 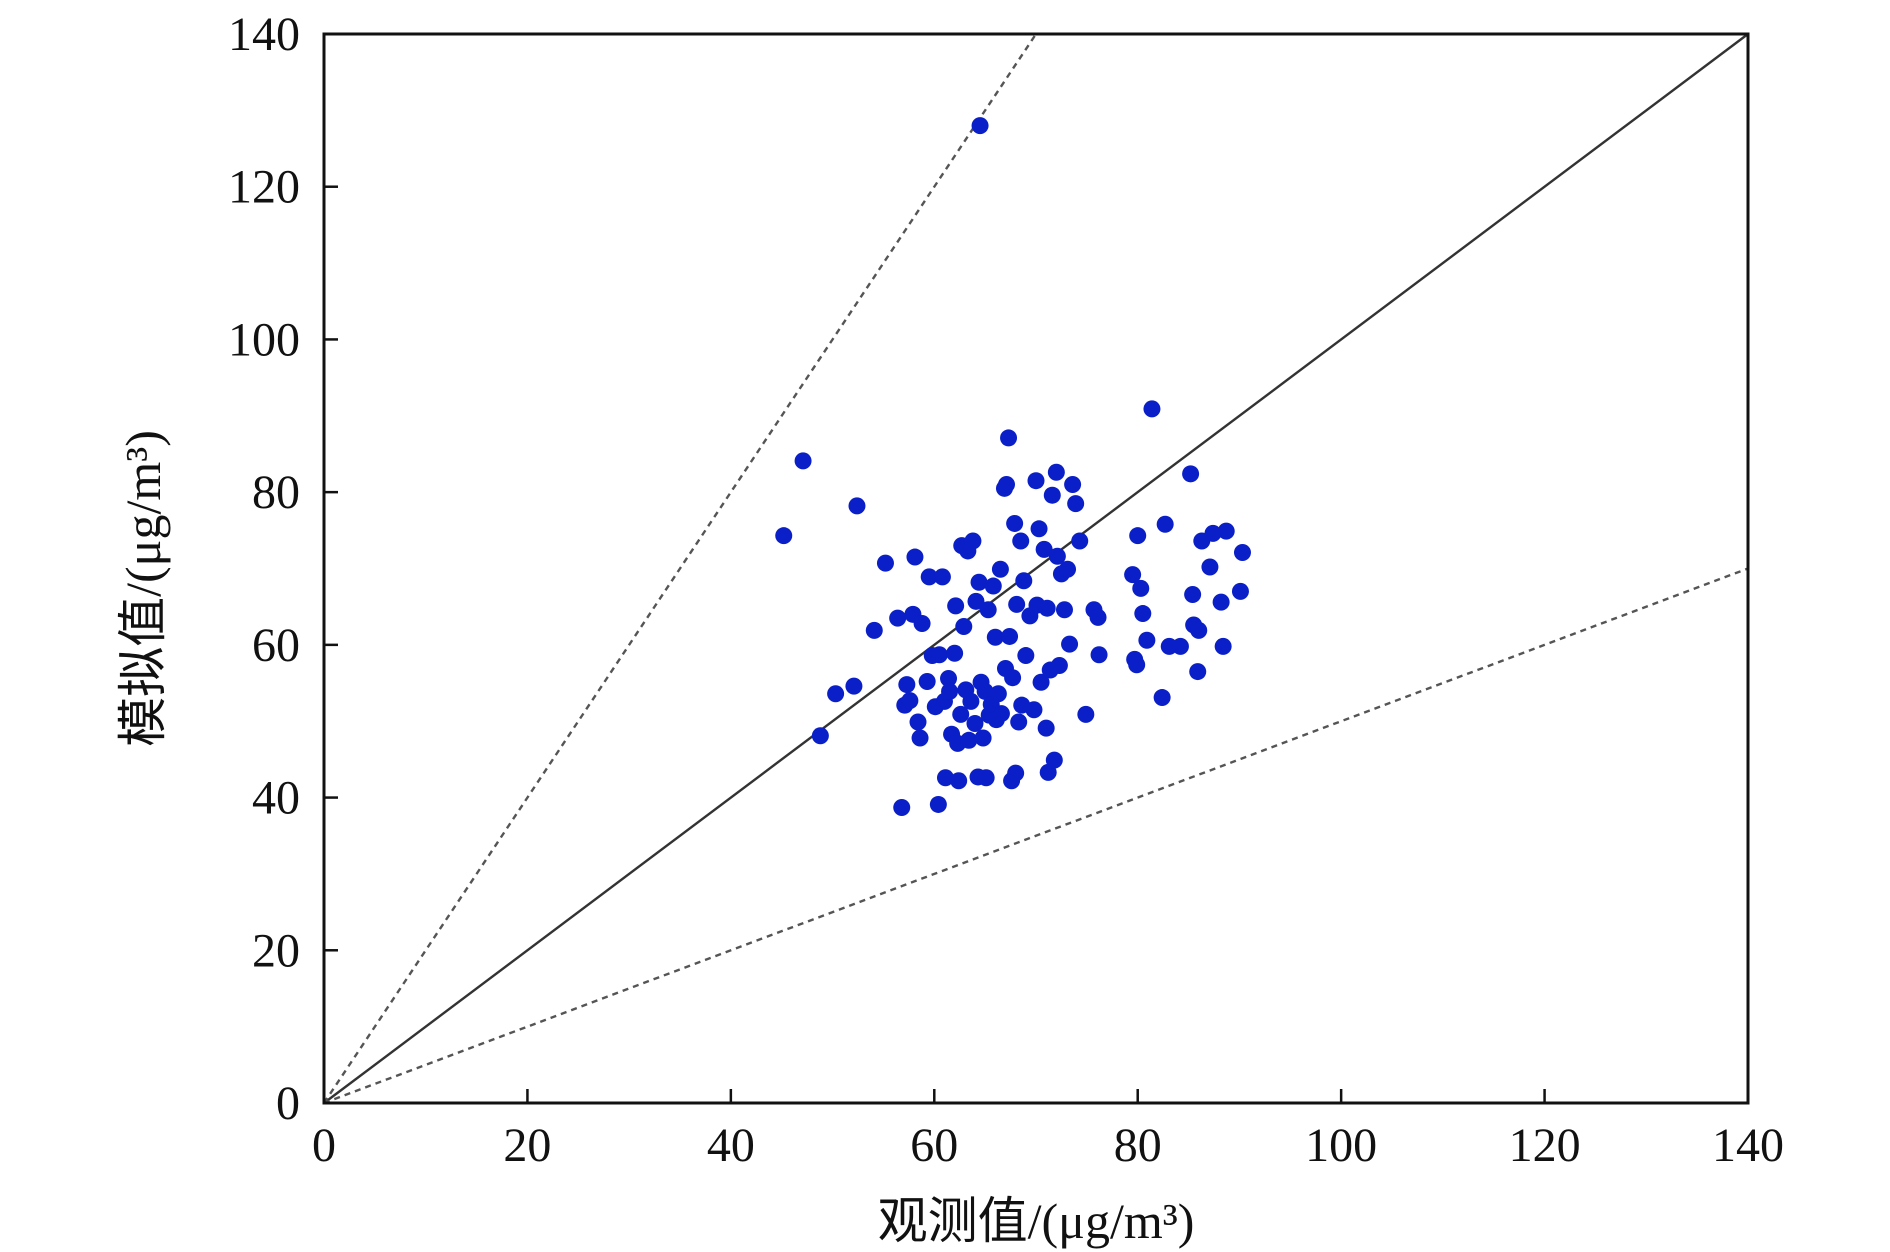 What do you see at coordinates (264, 34) in the screenshot?
I see `y-tick-label: 140` at bounding box center [264, 34].